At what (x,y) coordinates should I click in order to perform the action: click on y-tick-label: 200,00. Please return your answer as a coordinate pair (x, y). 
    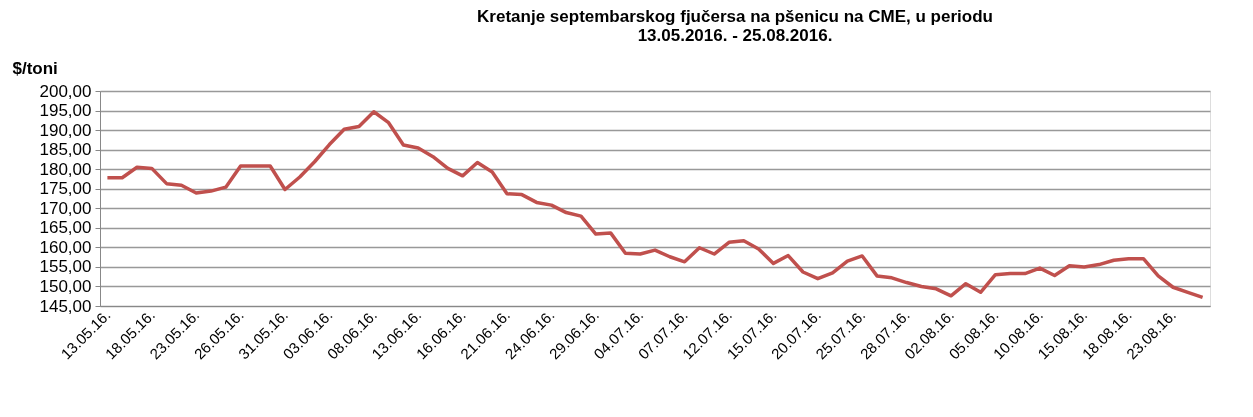
    Looking at the image, I should click on (65, 91).